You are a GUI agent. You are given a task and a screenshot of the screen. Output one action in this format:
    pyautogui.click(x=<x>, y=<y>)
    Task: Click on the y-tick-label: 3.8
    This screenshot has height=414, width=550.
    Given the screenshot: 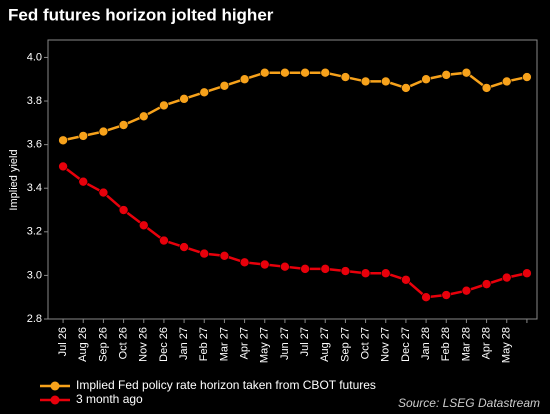 What is the action you would take?
    pyautogui.click(x=34, y=101)
    